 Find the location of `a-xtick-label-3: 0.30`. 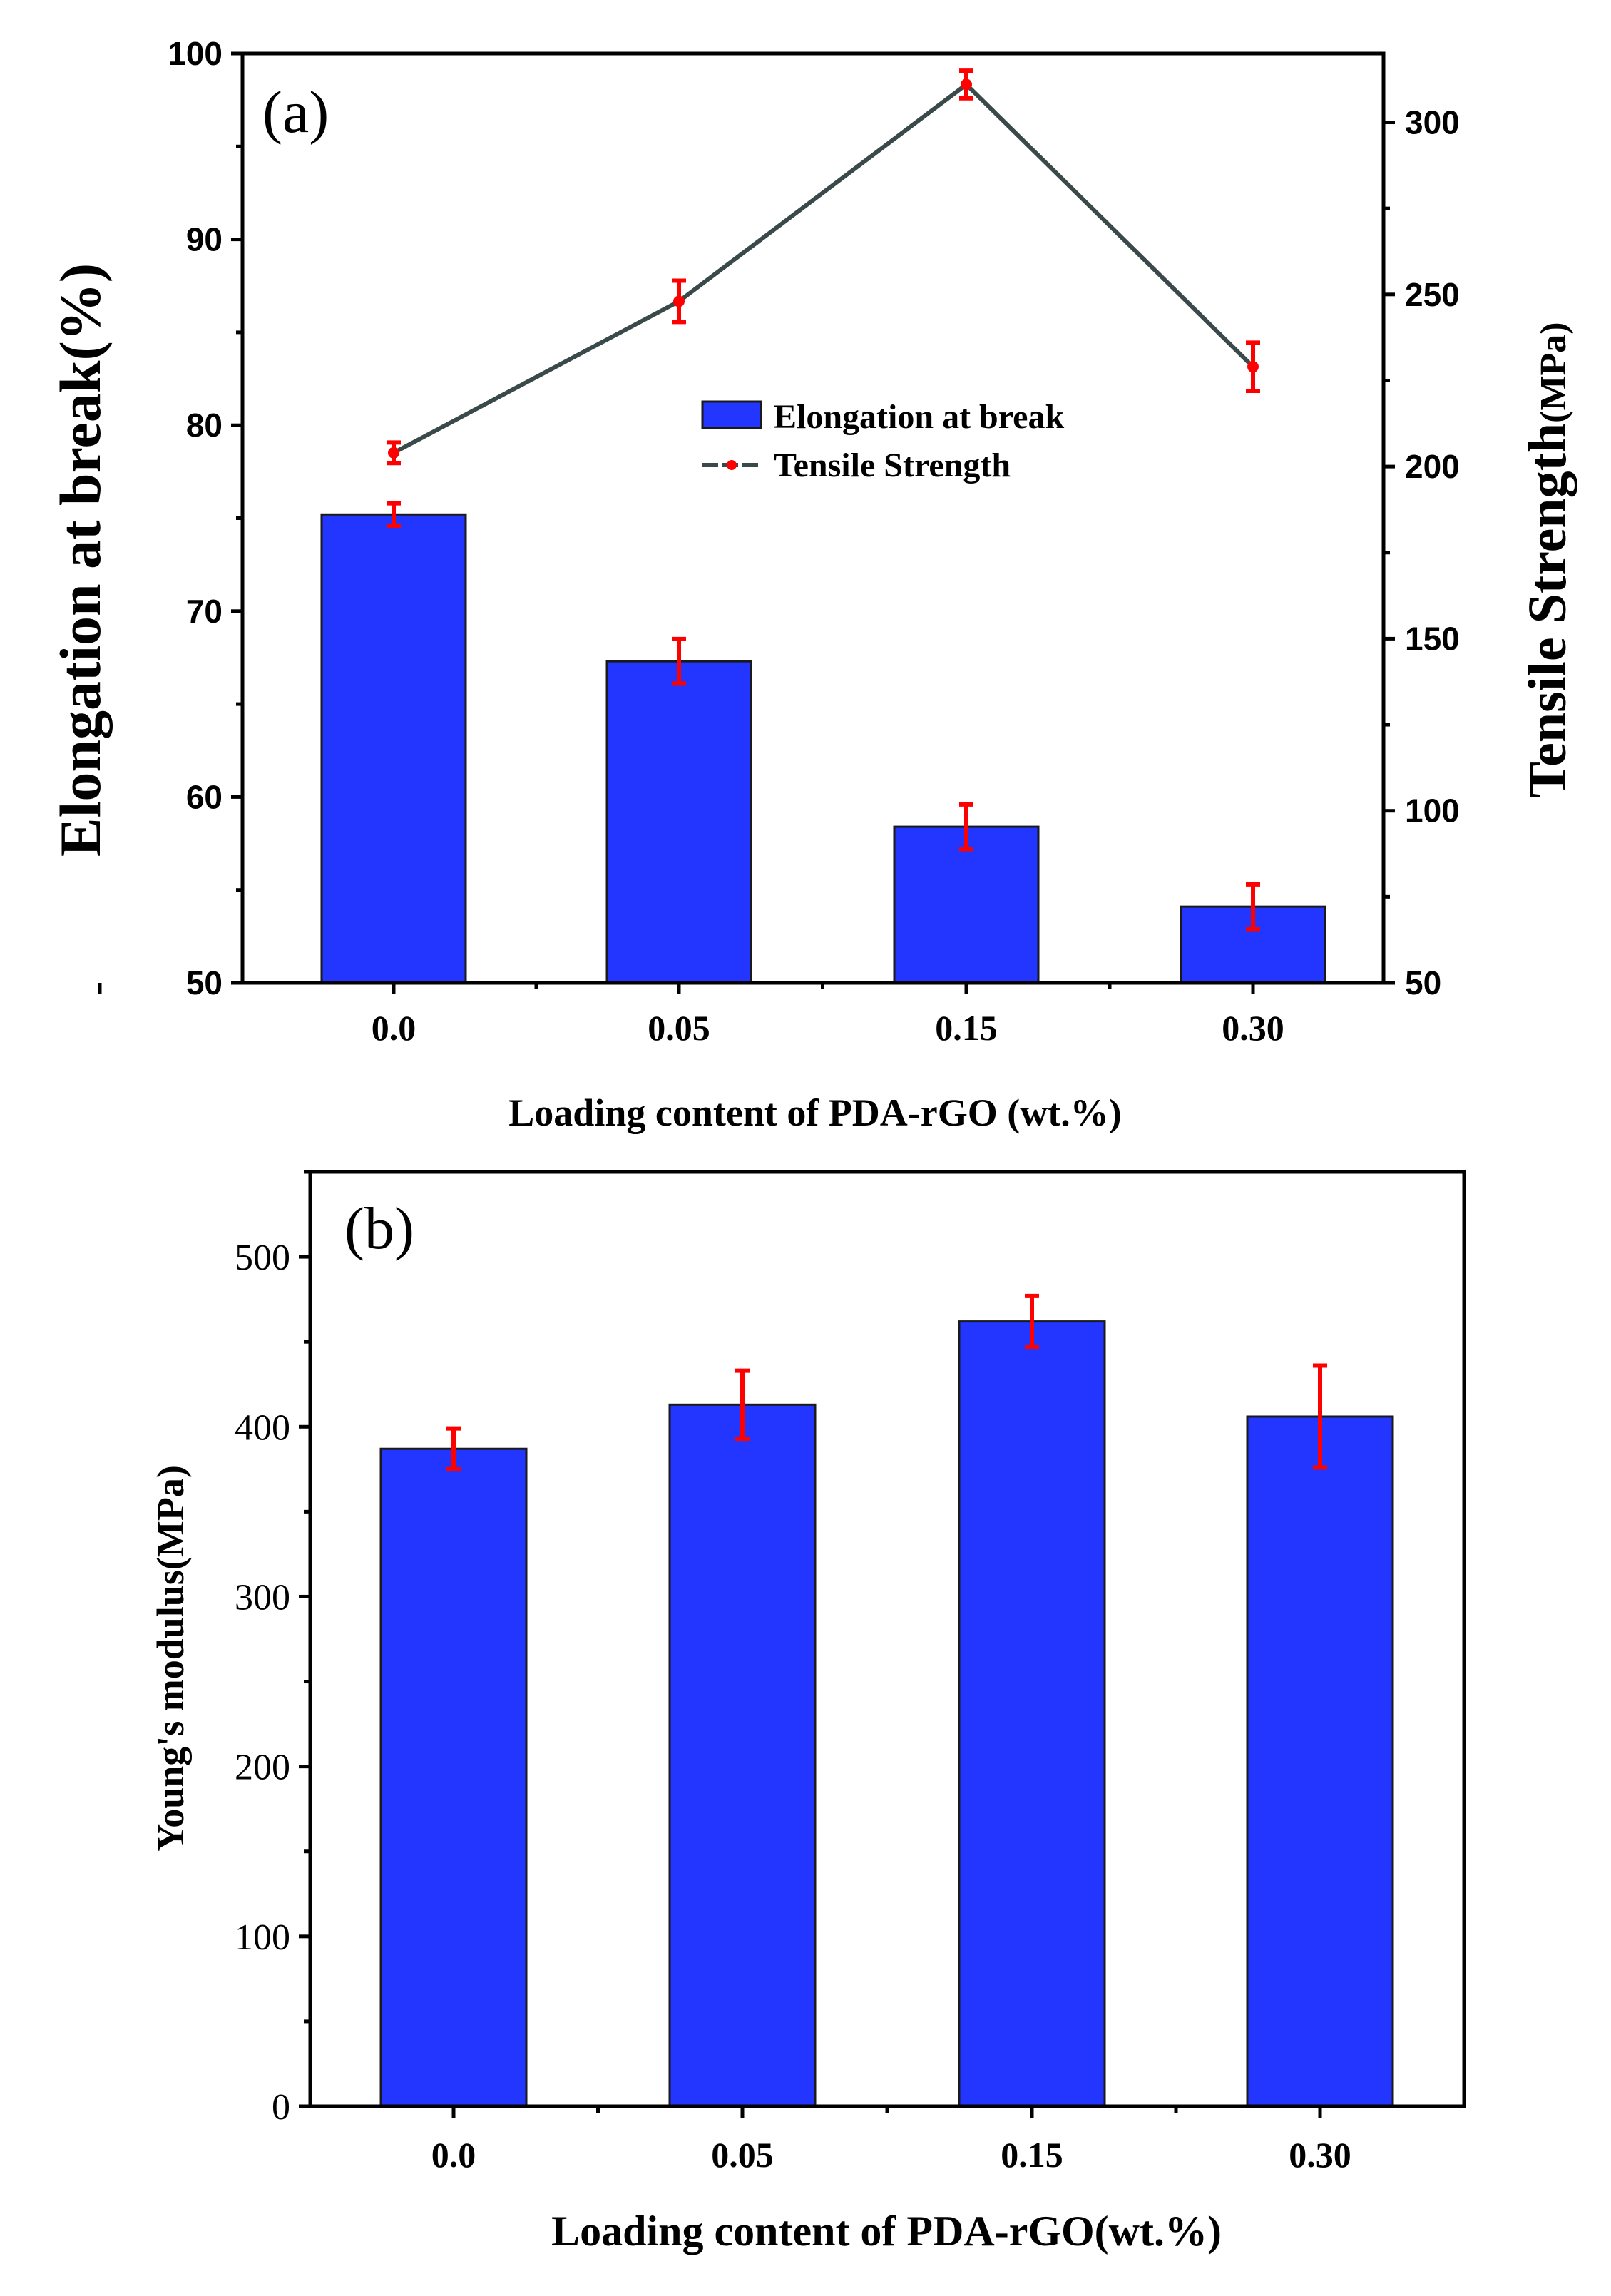

a-xtick-label-3: 0.30 is located at coordinates (1253, 1028).